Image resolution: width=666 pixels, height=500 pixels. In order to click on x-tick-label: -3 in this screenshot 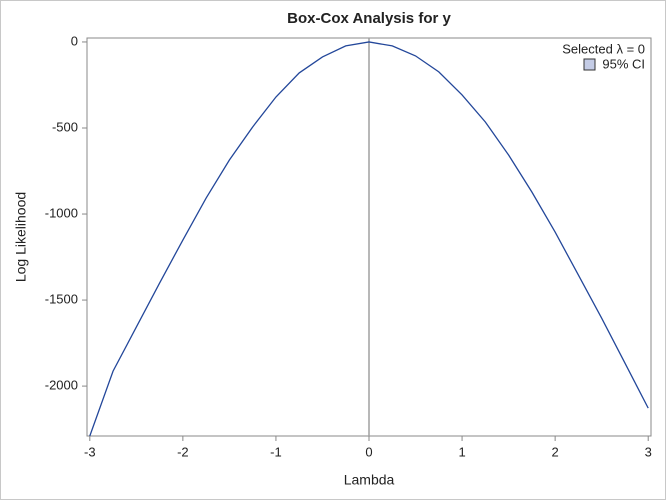, I will do `click(90, 451)`.